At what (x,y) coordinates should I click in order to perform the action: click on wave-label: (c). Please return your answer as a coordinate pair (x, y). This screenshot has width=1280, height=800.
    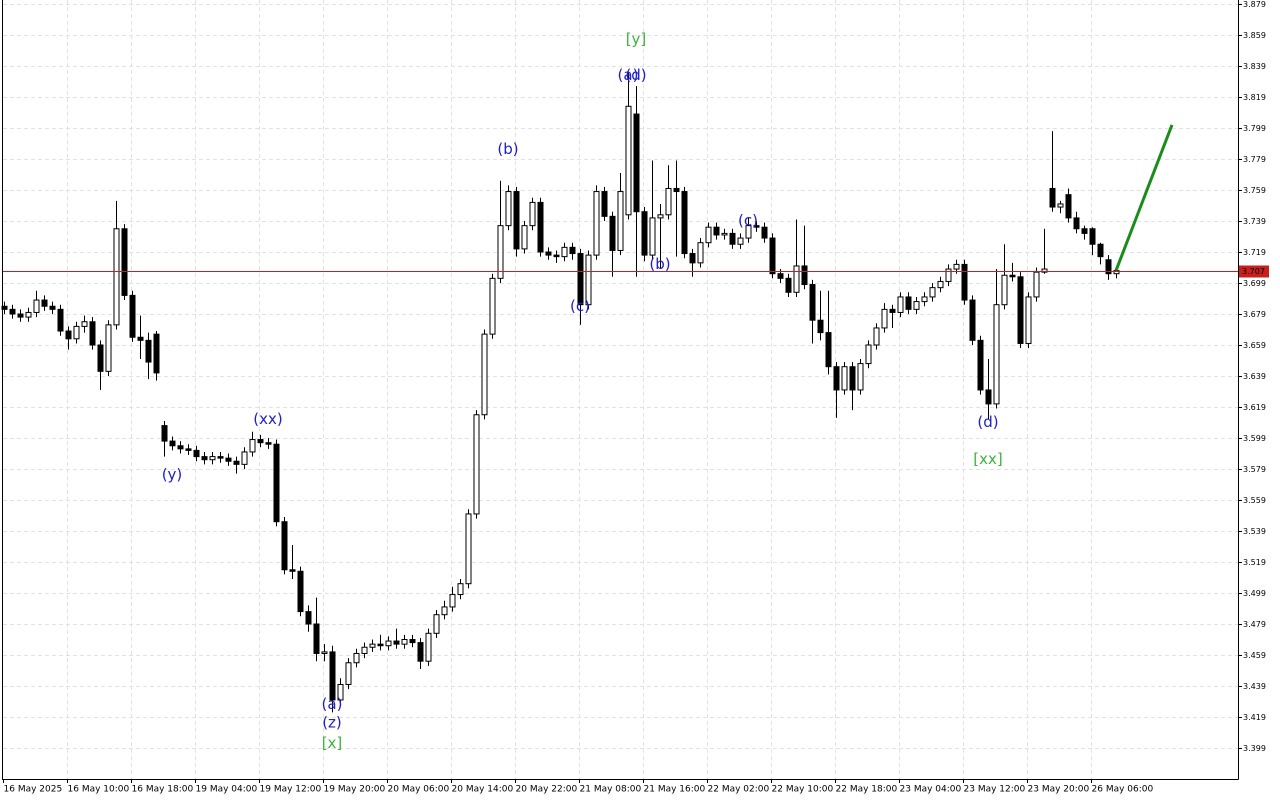
    Looking at the image, I should click on (748, 221).